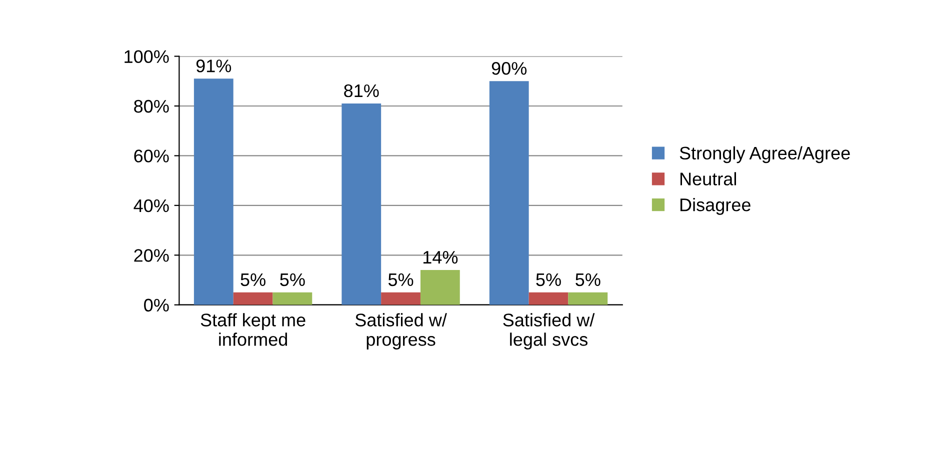 The image size is (943, 469). I want to click on legend-label: Strongly Agree/Agree, so click(765, 155).